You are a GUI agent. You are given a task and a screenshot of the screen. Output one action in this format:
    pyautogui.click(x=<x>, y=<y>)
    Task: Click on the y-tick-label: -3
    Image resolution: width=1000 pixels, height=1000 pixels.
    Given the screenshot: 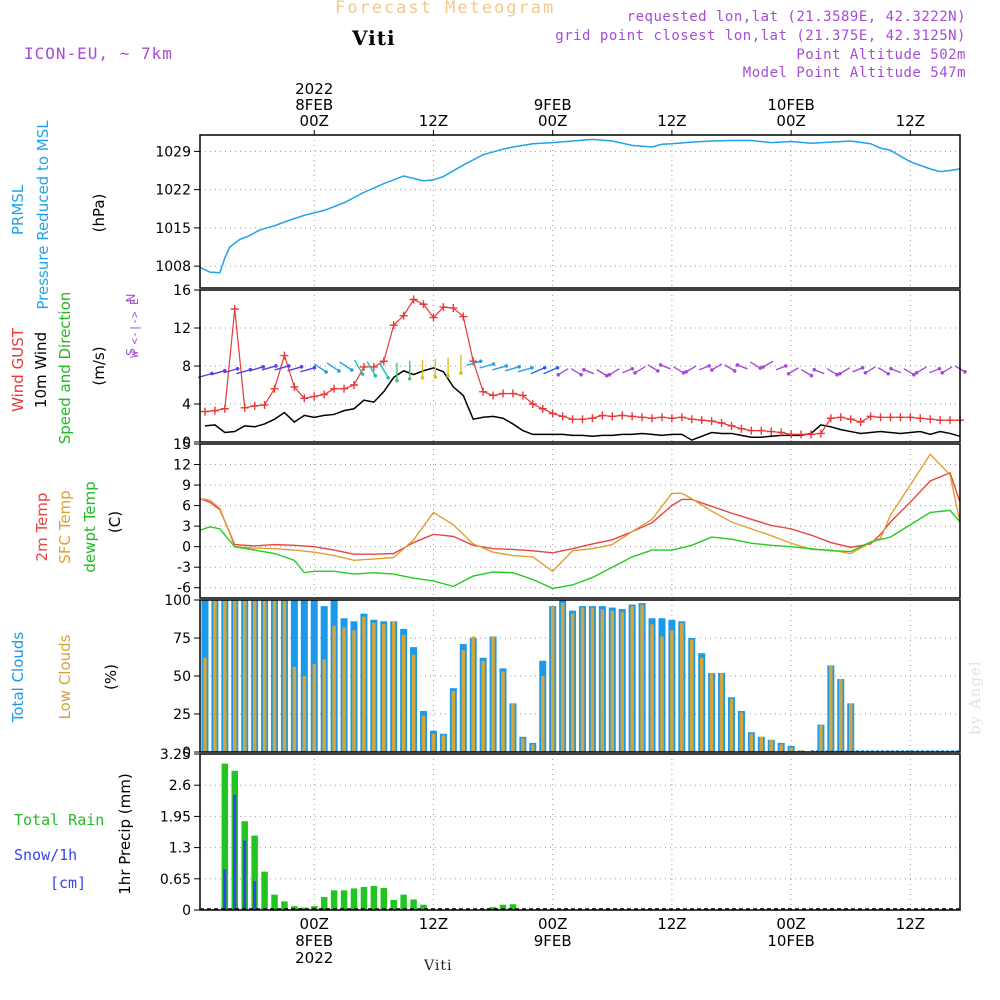 What is the action you would take?
    pyautogui.click(x=184, y=568)
    